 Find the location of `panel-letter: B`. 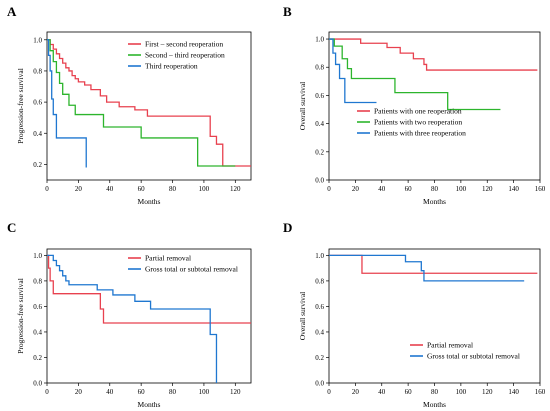

panel-letter: B is located at coordinates (287, 11).